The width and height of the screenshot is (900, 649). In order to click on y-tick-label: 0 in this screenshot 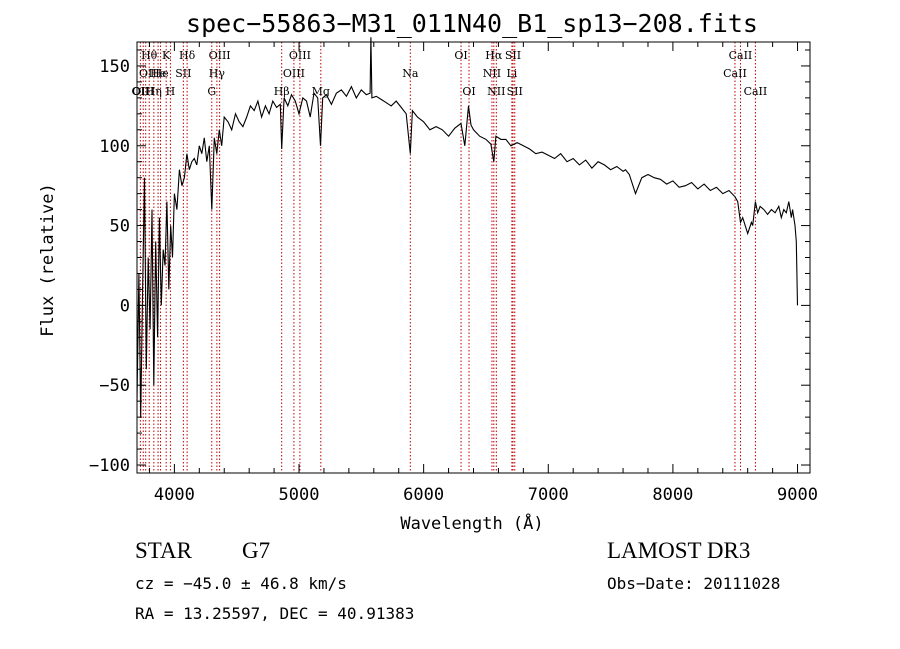, I will do `click(125, 306)`.